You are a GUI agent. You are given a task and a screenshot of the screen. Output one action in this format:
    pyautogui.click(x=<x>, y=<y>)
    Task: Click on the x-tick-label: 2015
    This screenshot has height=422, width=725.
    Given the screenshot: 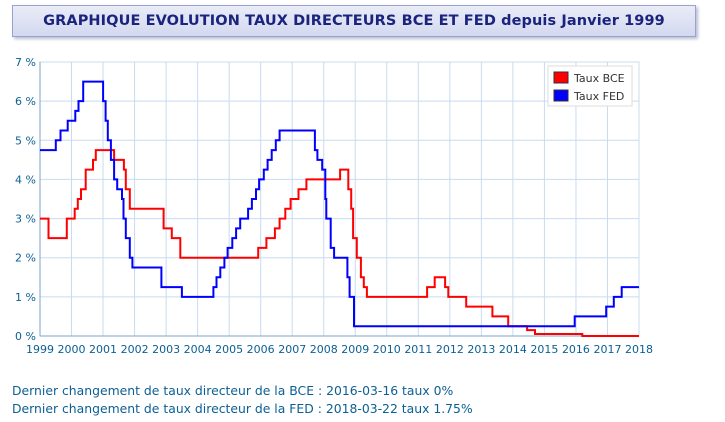 What is the action you would take?
    pyautogui.click(x=544, y=349)
    